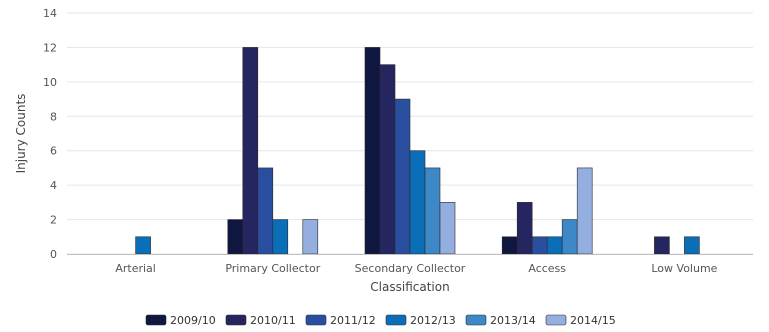  Describe the element at coordinates (50, 134) in the screenshot. I see `y-axis-tick-labels: 0 2 4 6 8 10 12 14` at that location.